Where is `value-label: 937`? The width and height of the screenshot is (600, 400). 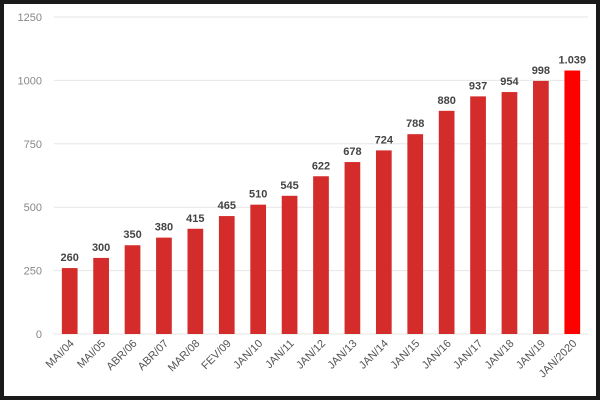
value-label: 937 is located at coordinates (478, 86).